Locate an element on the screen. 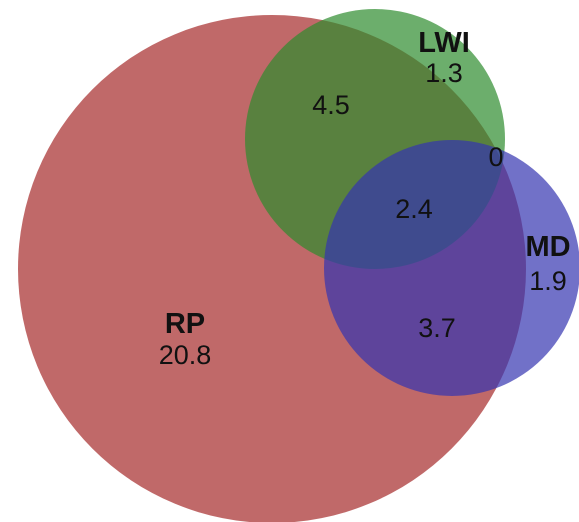 Image resolution: width=579 pixels, height=522 pixels. label-lwi-value: 1.3 is located at coordinates (444, 73).